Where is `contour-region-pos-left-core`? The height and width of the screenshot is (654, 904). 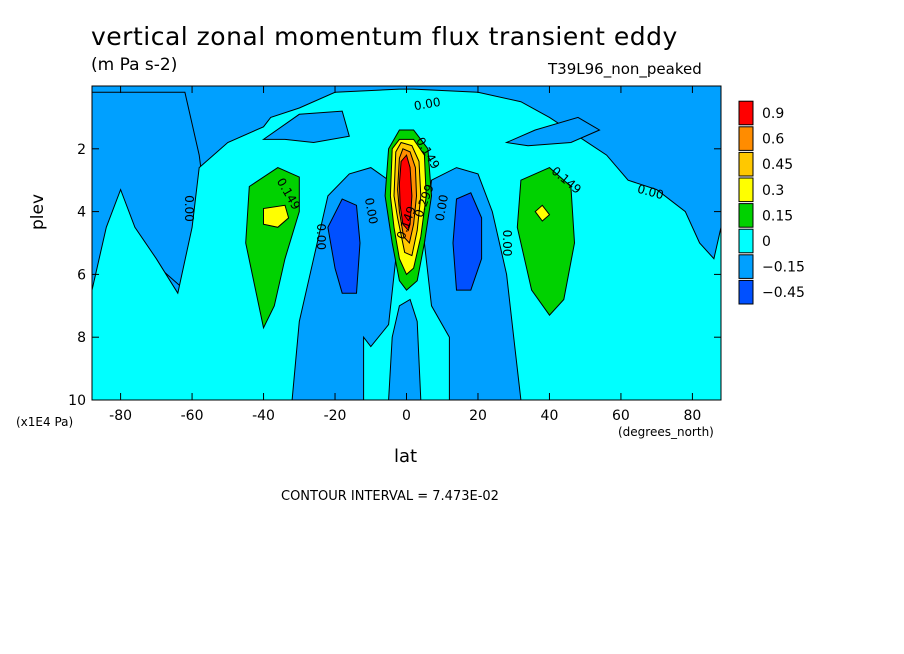 contour-region-pos-left-core is located at coordinates (276, 216).